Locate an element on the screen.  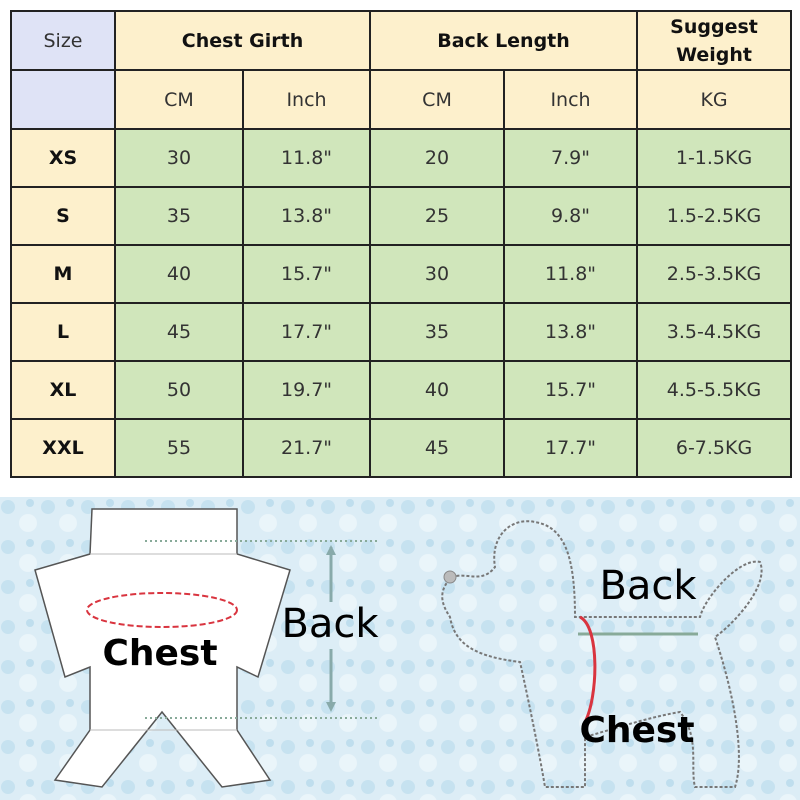
back-in-cell: 13.8" is located at coordinates (571, 332).